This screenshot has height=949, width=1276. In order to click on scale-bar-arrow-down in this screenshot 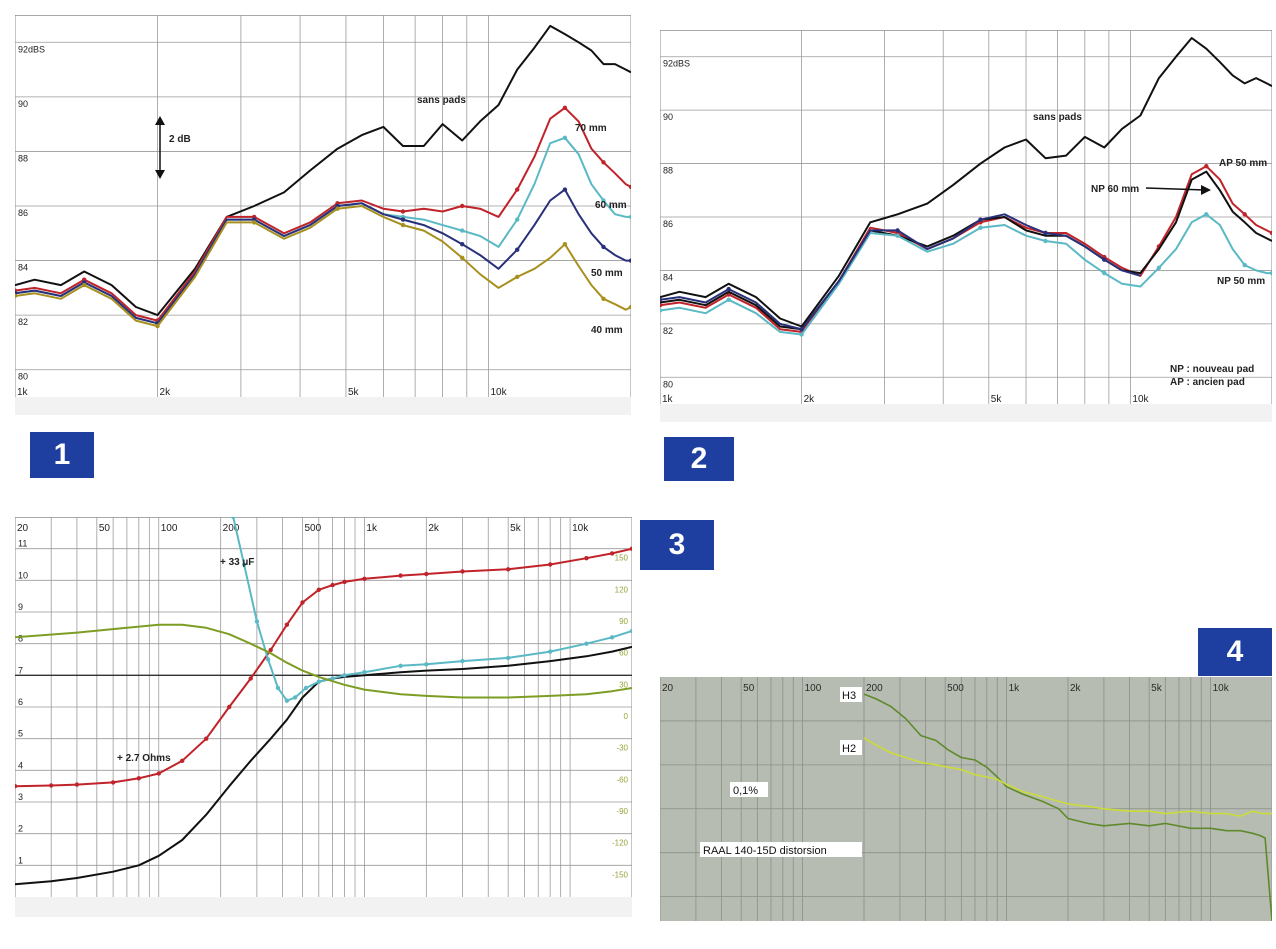, I will do `click(160, 174)`.